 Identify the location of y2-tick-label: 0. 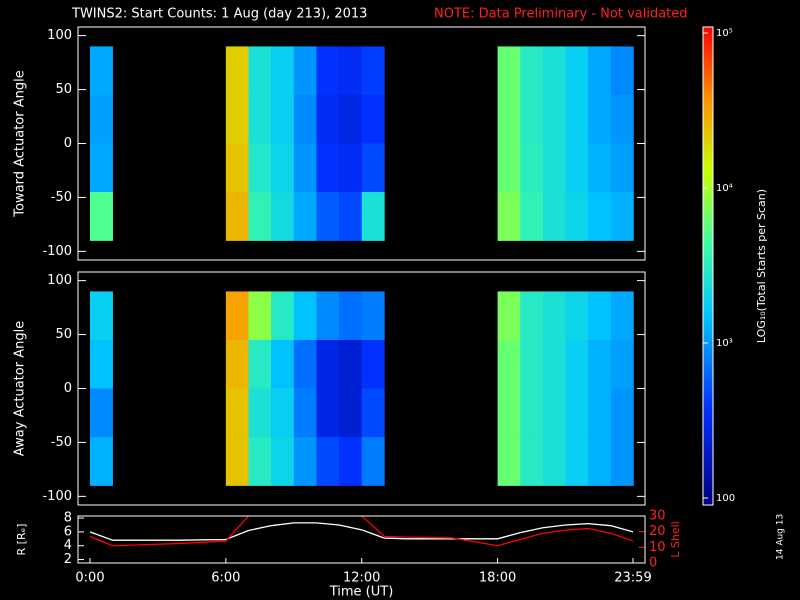
(653, 563).